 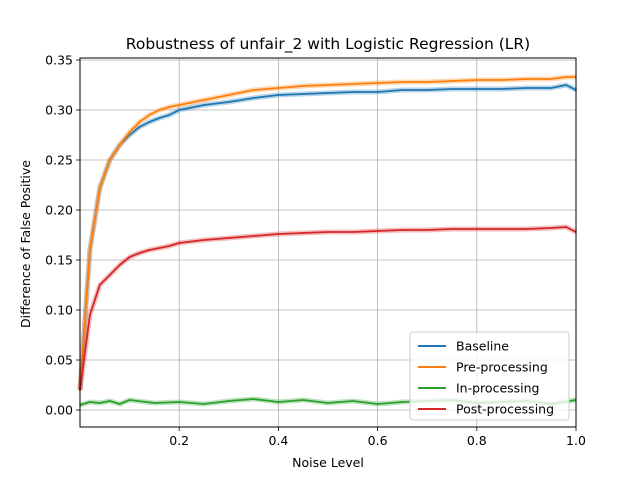 I want to click on x-tick-label: 0.8, so click(x=477, y=440).